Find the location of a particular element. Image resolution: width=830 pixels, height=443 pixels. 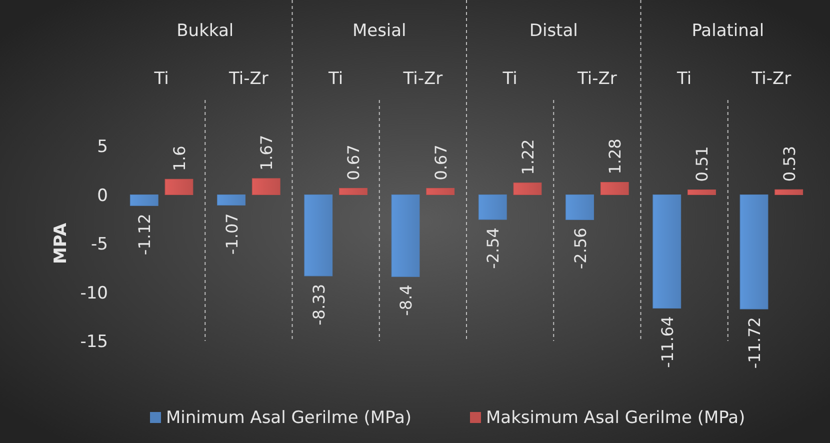

y-tick-label: -10 is located at coordinates (94, 293).